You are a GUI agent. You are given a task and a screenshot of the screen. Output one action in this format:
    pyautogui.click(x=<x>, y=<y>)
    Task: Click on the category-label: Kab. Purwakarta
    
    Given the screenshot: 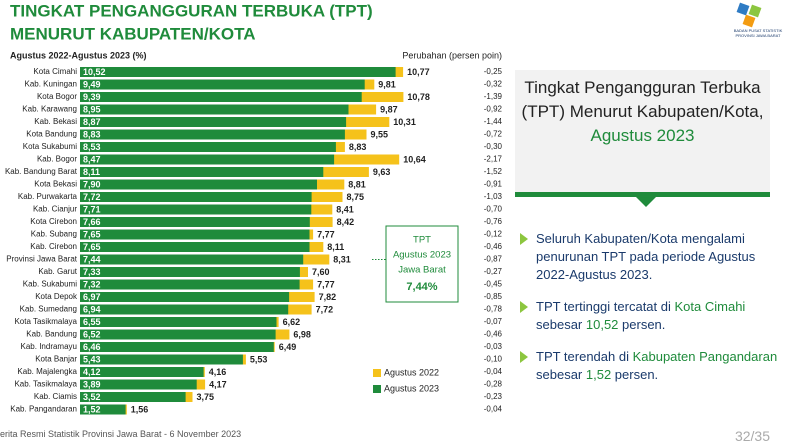 What is the action you would take?
    pyautogui.click(x=48, y=196)
    